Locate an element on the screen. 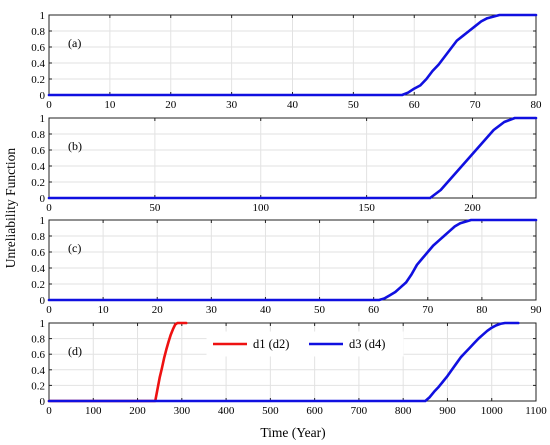 Image resolution: width=550 pixels, height=445 pixels. x-tick-label: 600 is located at coordinates (314, 411).